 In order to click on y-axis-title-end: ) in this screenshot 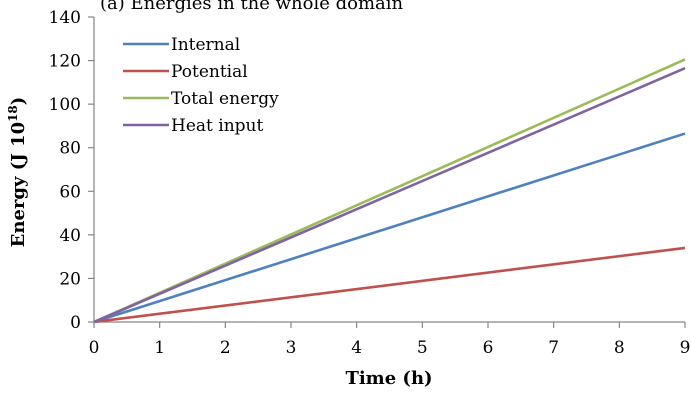, I will do `click(18, 101)`.